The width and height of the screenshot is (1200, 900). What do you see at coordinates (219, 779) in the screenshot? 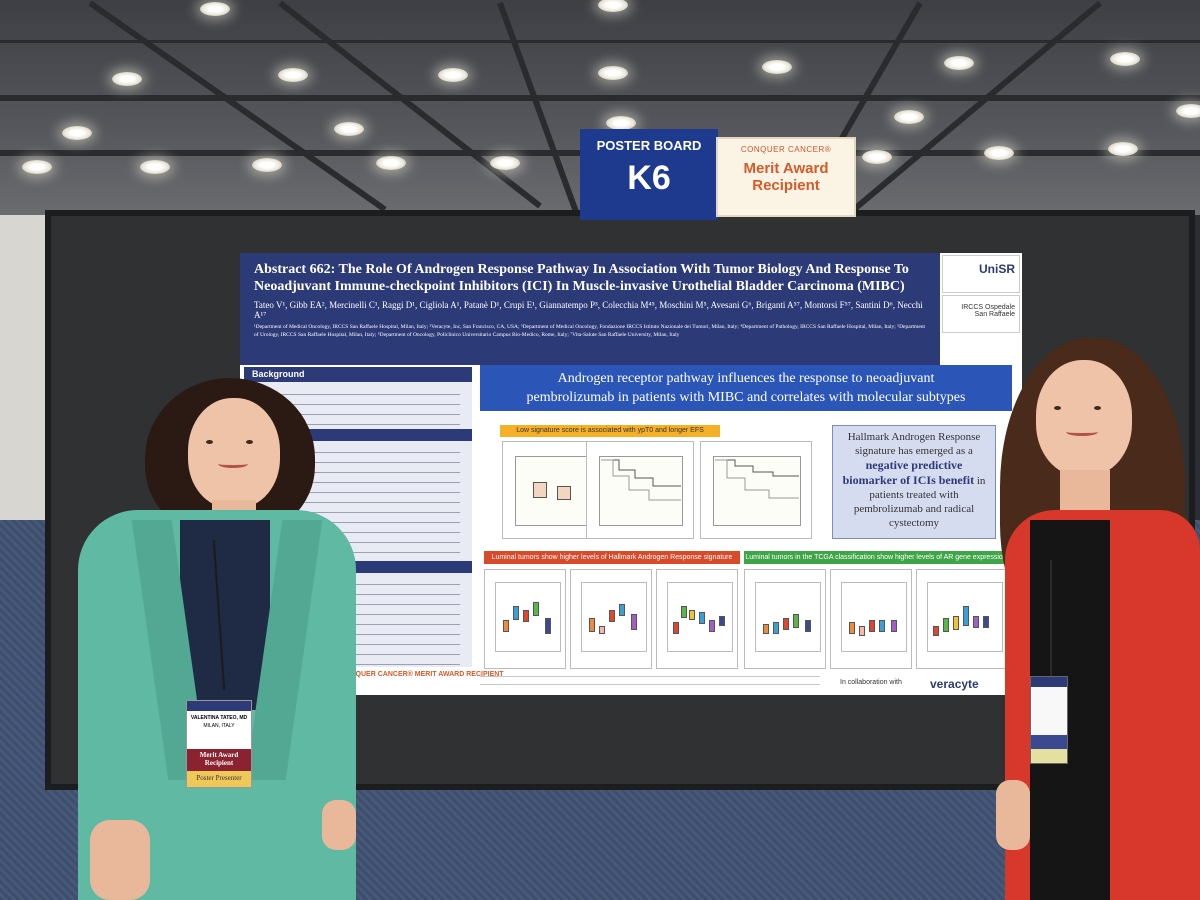
I see `badge-ribbon-presenter: Poster Presenter` at bounding box center [219, 779].